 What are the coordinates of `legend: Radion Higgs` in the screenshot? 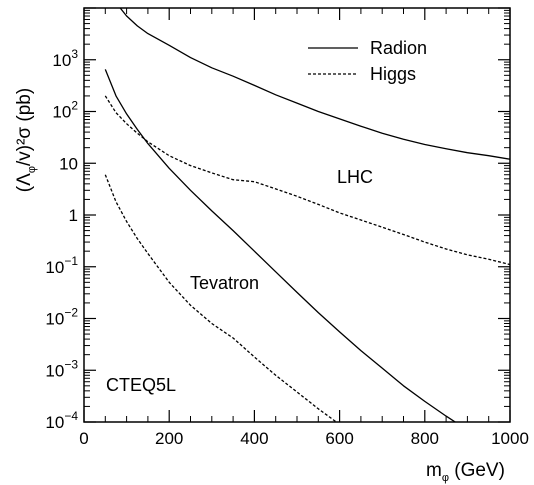 It's located at (367, 61).